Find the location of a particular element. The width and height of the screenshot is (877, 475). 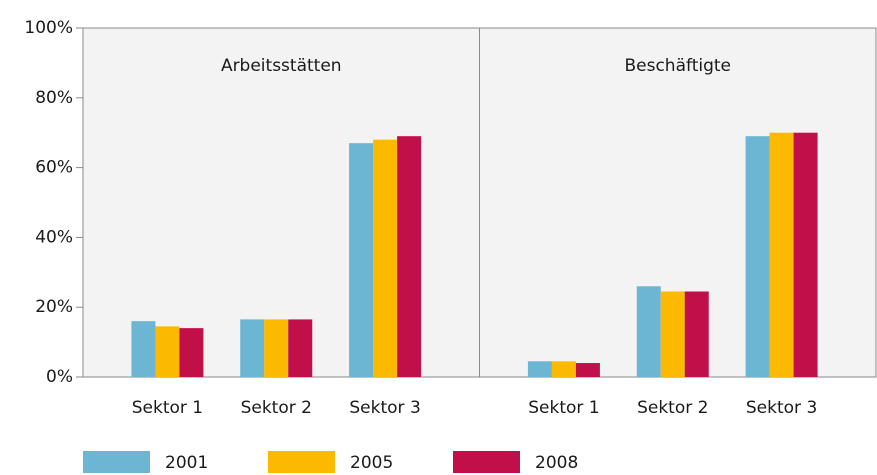

y-tick-label: 80% is located at coordinates (54, 98).